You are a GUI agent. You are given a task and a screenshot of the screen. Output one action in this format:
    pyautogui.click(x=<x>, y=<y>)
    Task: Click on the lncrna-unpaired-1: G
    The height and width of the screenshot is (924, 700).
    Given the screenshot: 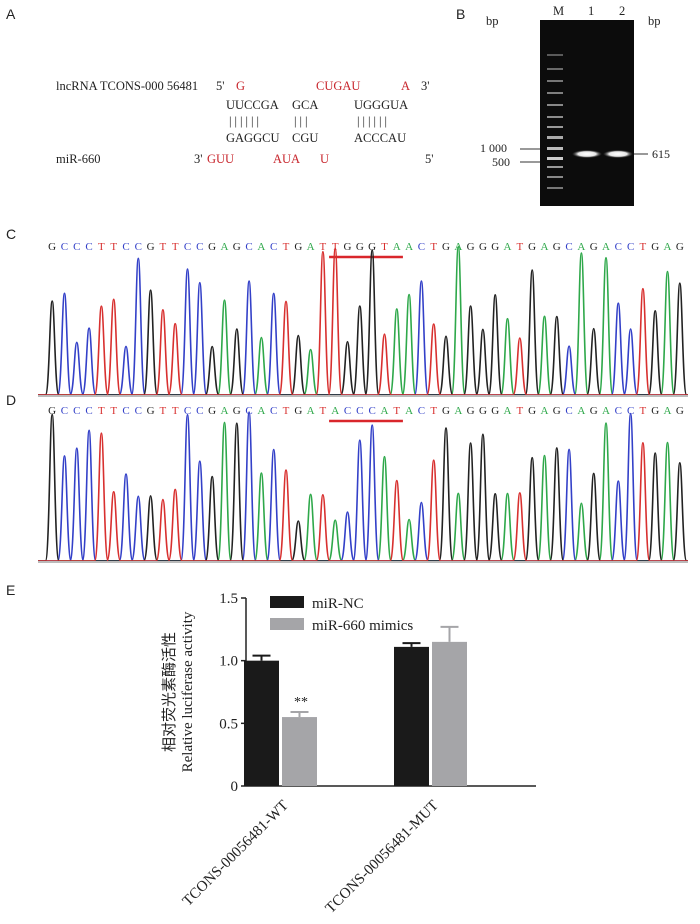 What is the action you would take?
    pyautogui.click(x=241, y=86)
    